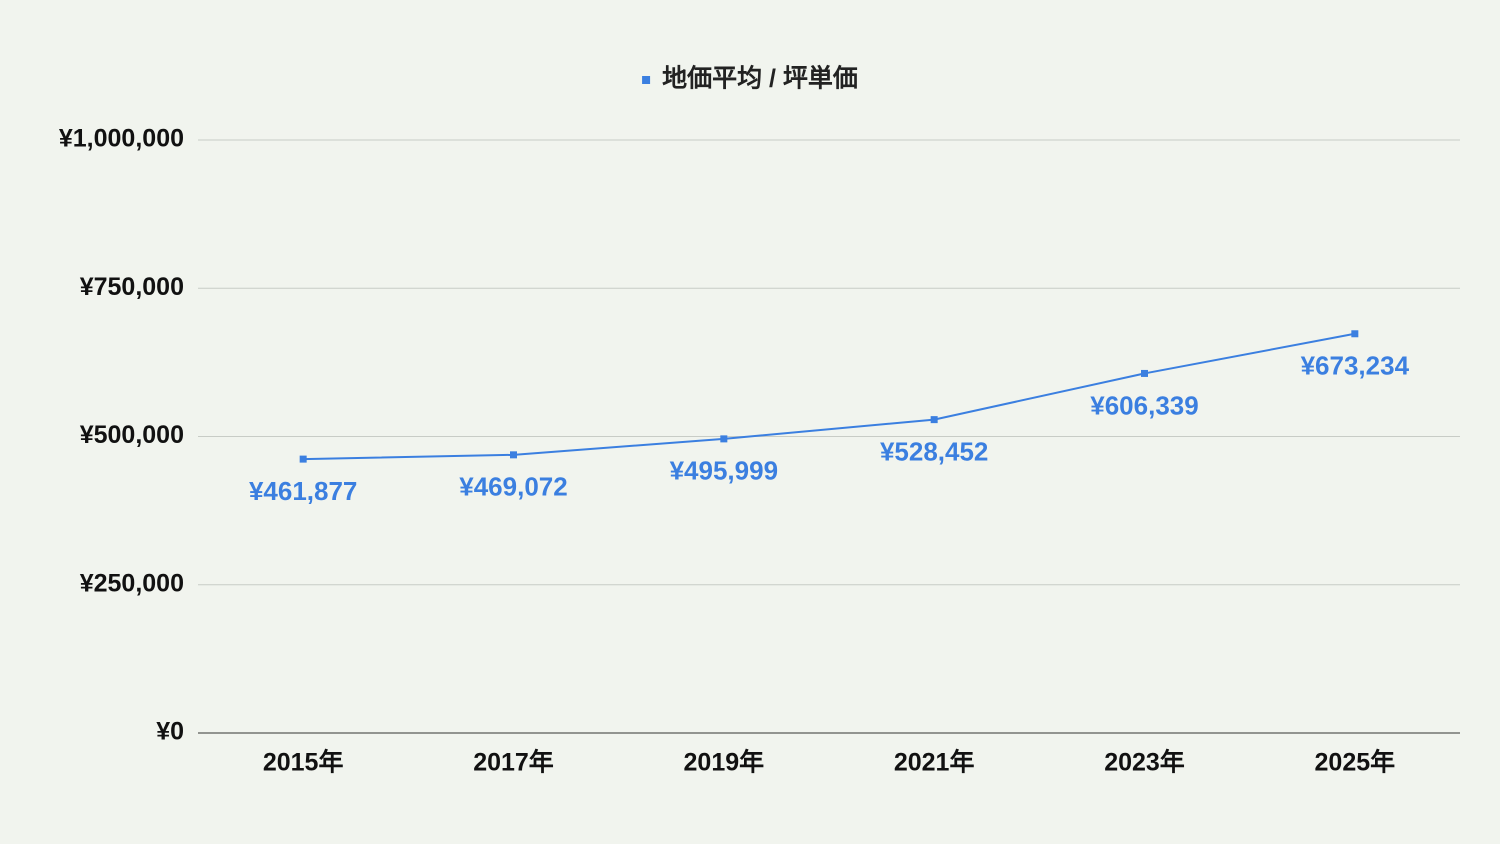 This screenshot has width=1500, height=844. Describe the element at coordinates (1144, 762) in the screenshot. I see `x-tick-label: 2023年` at that location.